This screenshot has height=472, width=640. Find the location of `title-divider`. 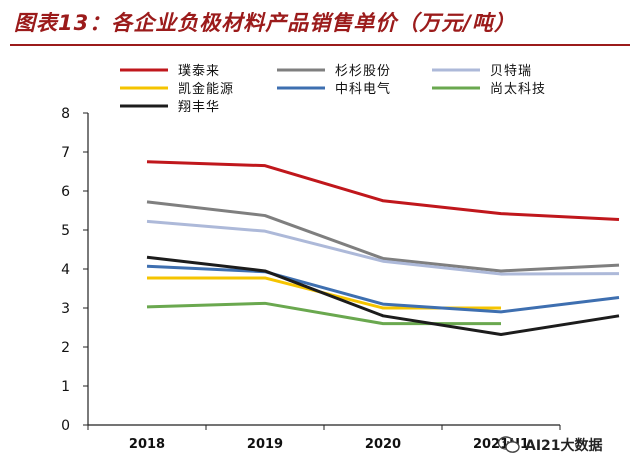

title-divider is located at coordinates (320, 45).